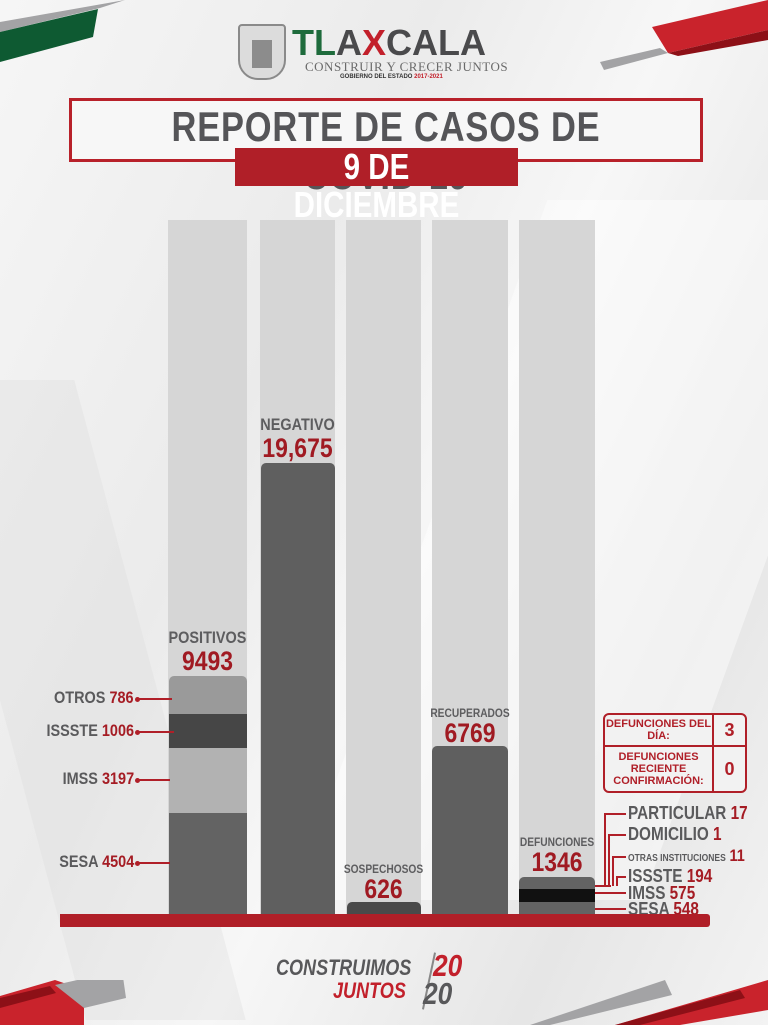 This screenshot has width=768, height=1025. What do you see at coordinates (62, 31) in the screenshot?
I see `top-left-ribbon-decoration` at bounding box center [62, 31].